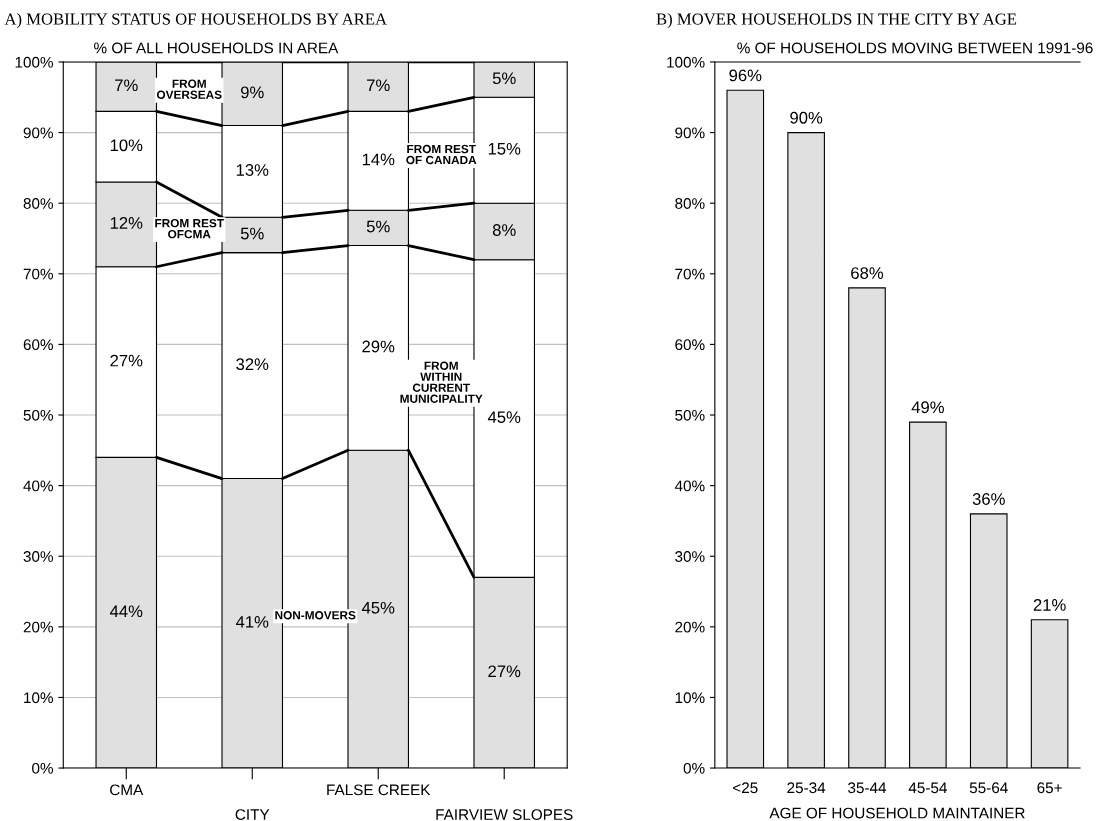  What do you see at coordinates (378, 159) in the screenshot?
I see `data-label: 14%` at bounding box center [378, 159].